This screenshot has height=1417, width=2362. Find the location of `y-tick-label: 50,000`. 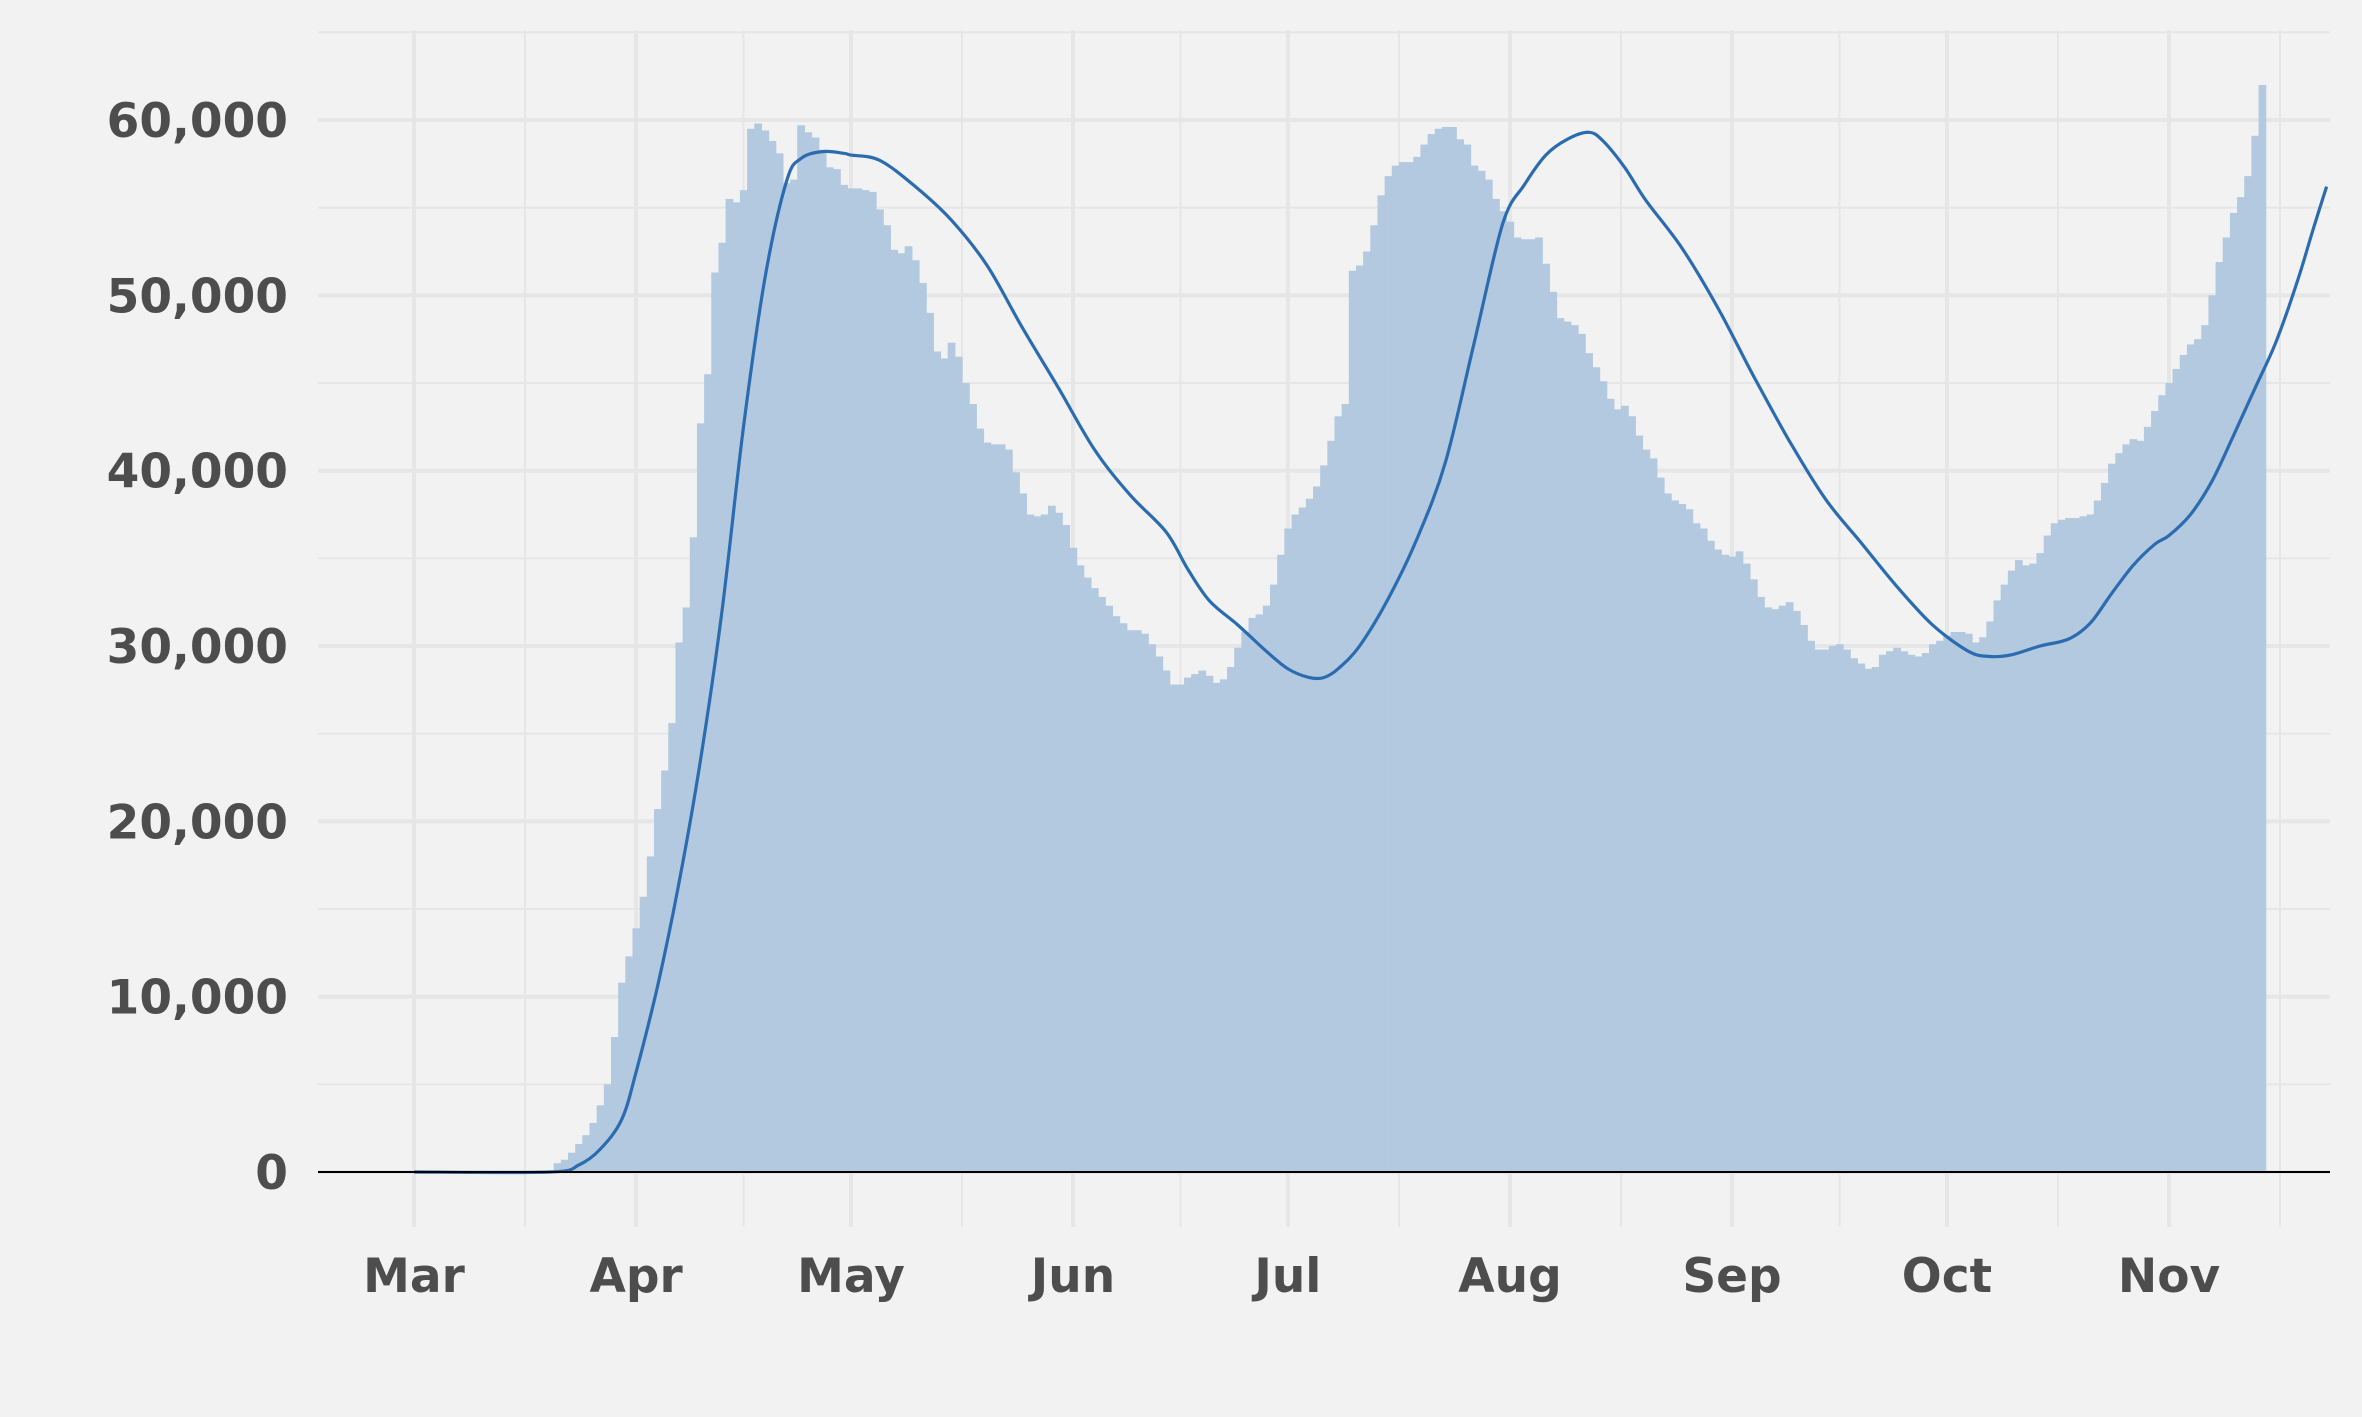

y-tick-label: 50,000 is located at coordinates (197, 296).